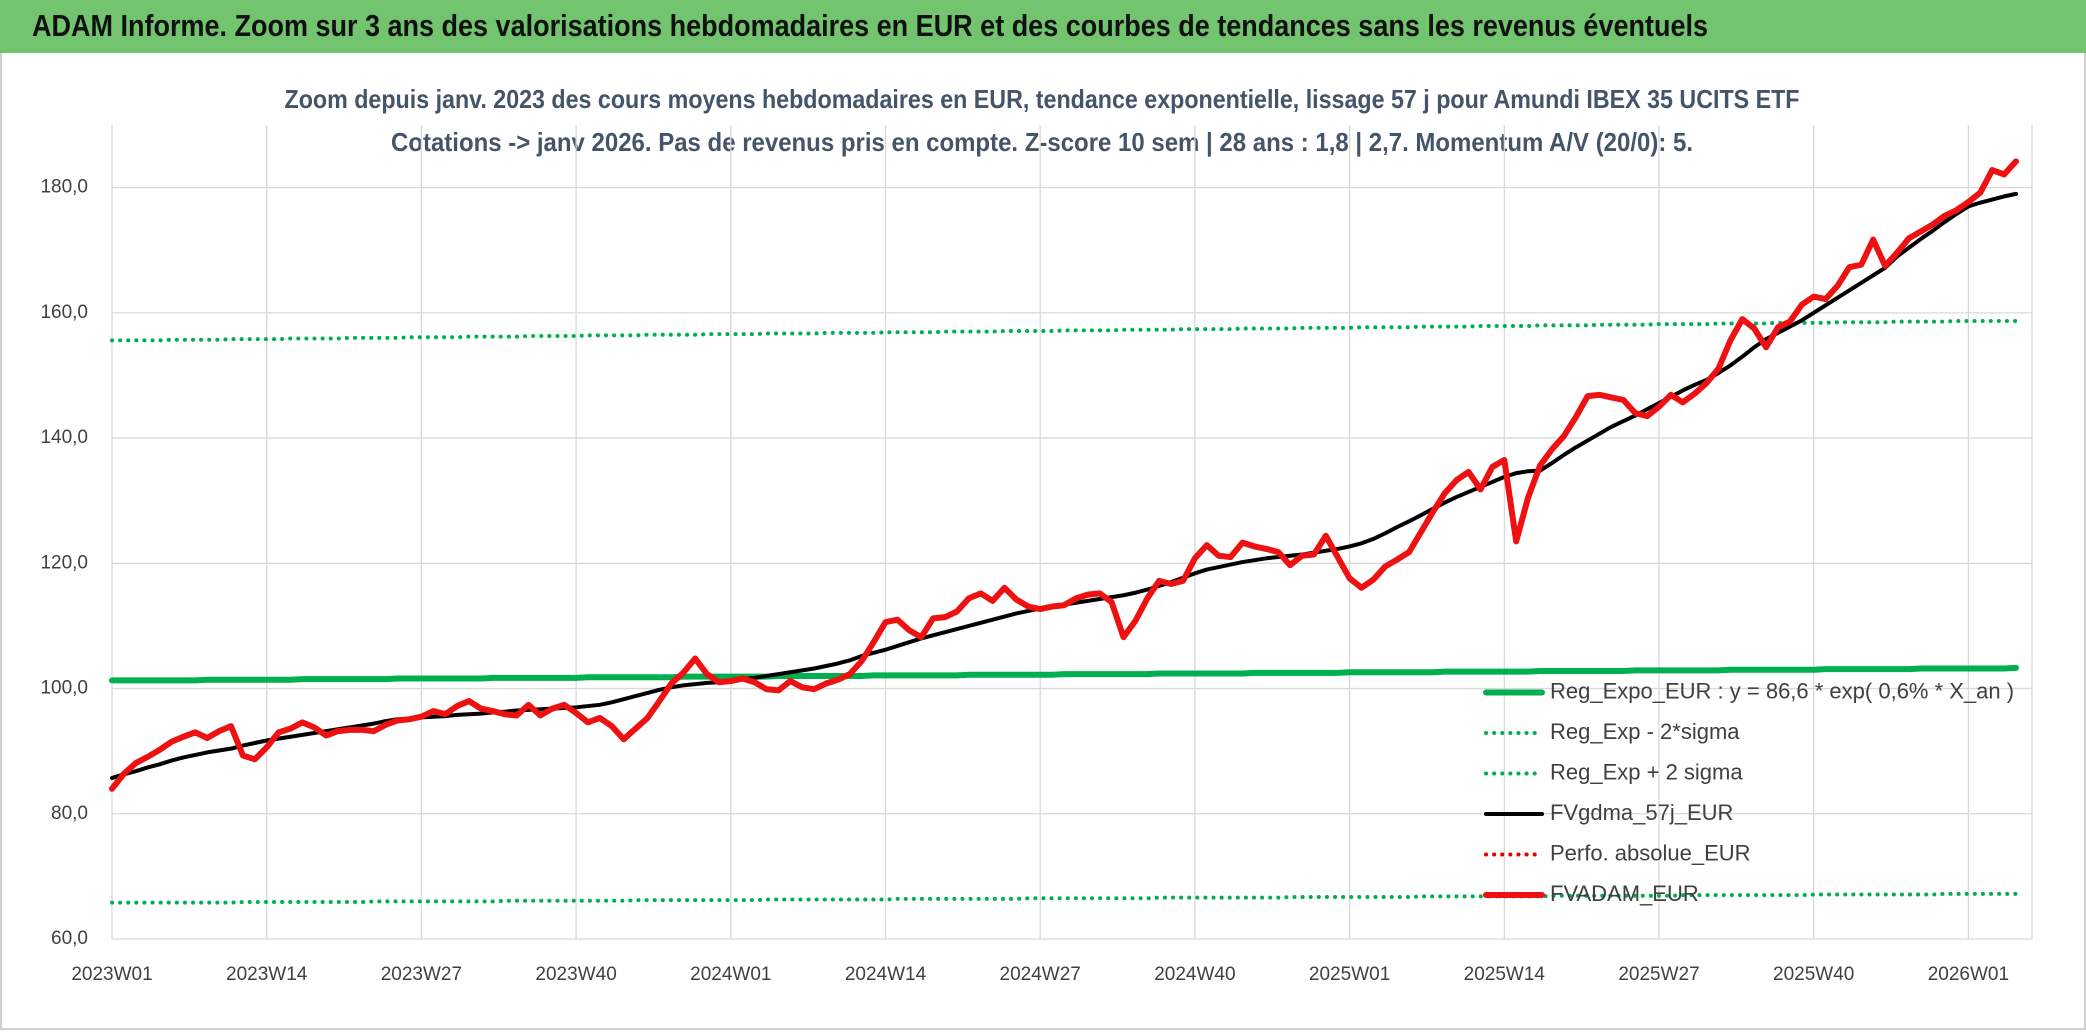  What do you see at coordinates (1658, 974) in the screenshot?
I see `x-tick-label: 2025W27` at bounding box center [1658, 974].